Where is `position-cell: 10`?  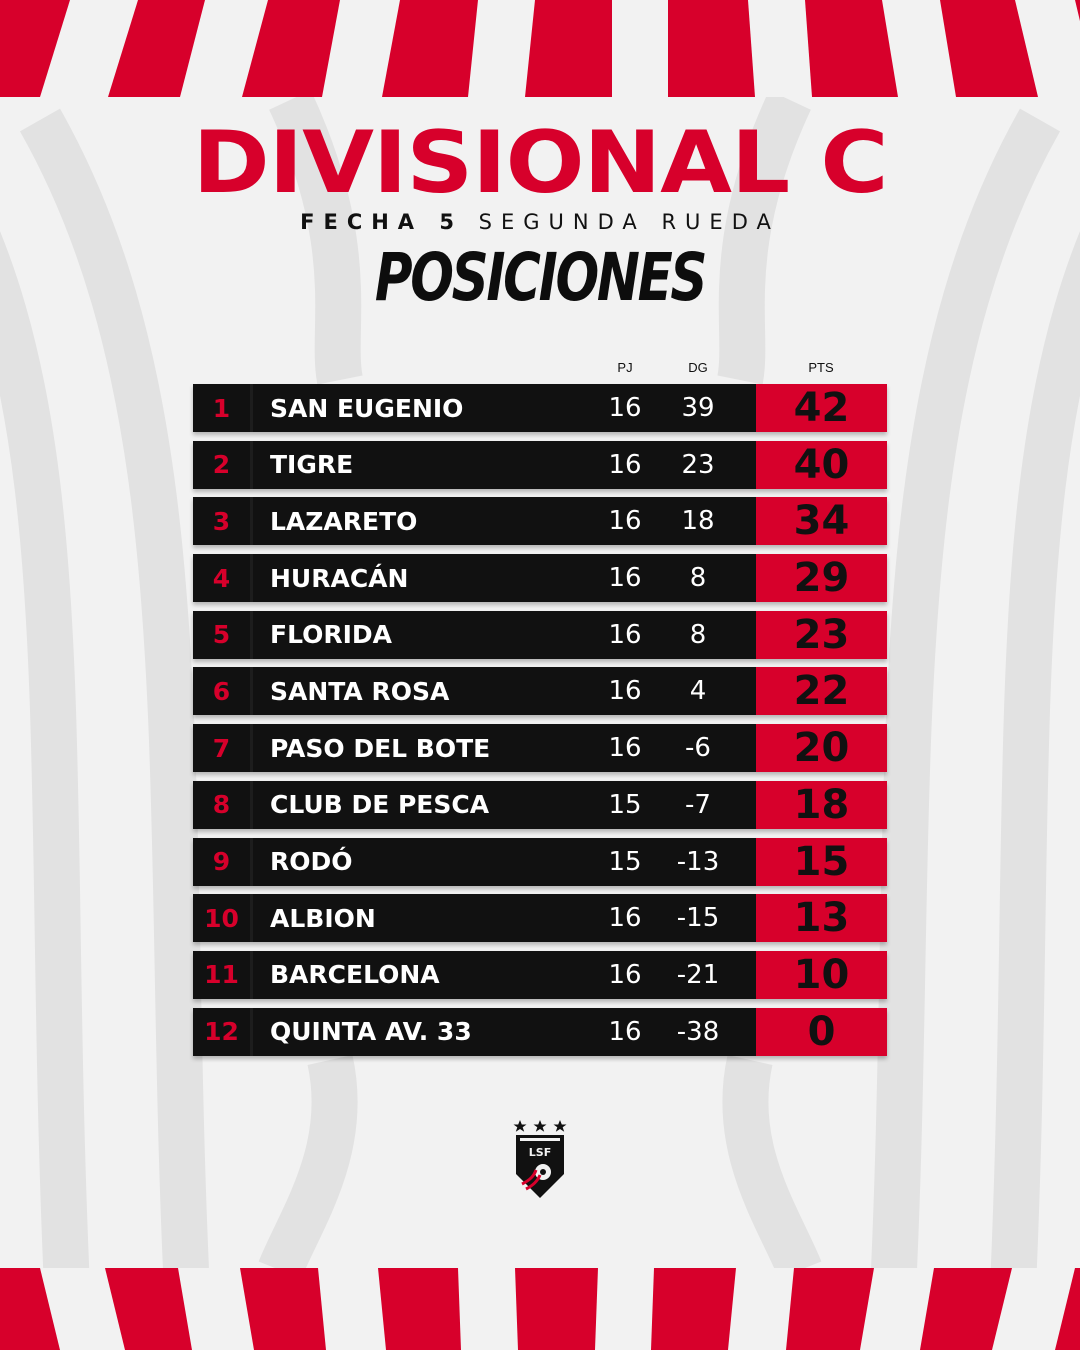
position-cell: 10 is located at coordinates (223, 918).